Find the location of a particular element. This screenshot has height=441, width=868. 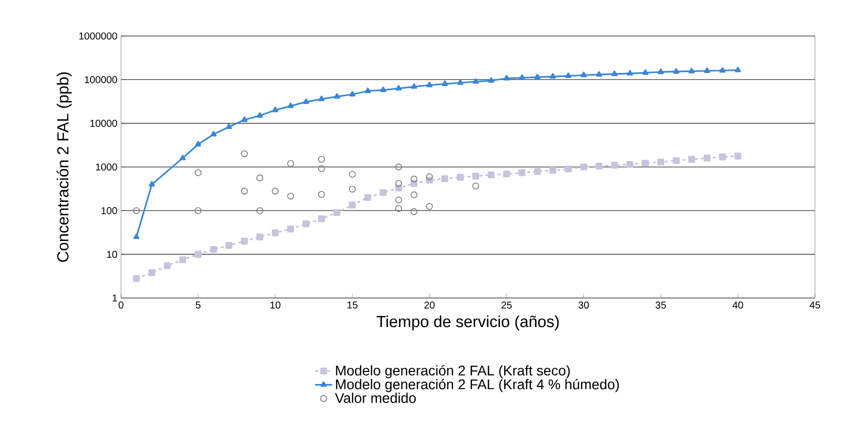

y-tick-label: 100000 is located at coordinates (101, 80).